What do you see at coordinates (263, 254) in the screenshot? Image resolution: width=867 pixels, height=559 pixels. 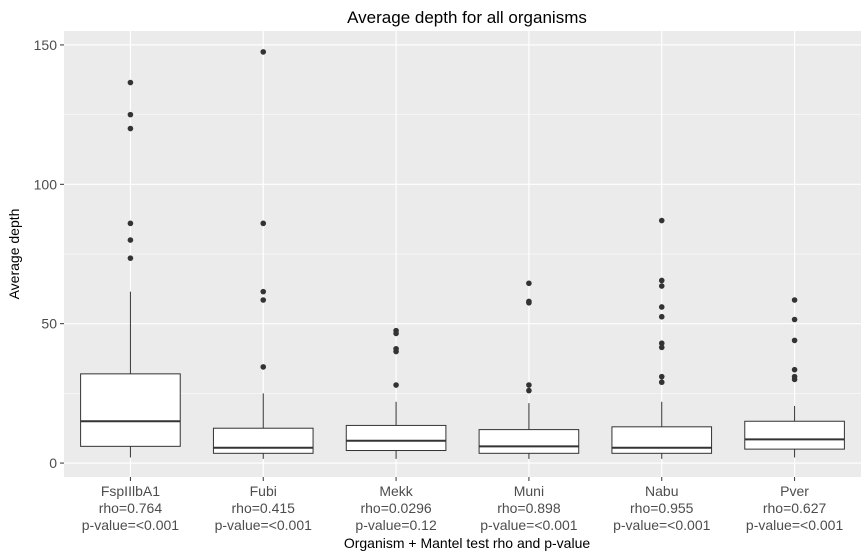 I see `box-Fubi` at bounding box center [263, 254].